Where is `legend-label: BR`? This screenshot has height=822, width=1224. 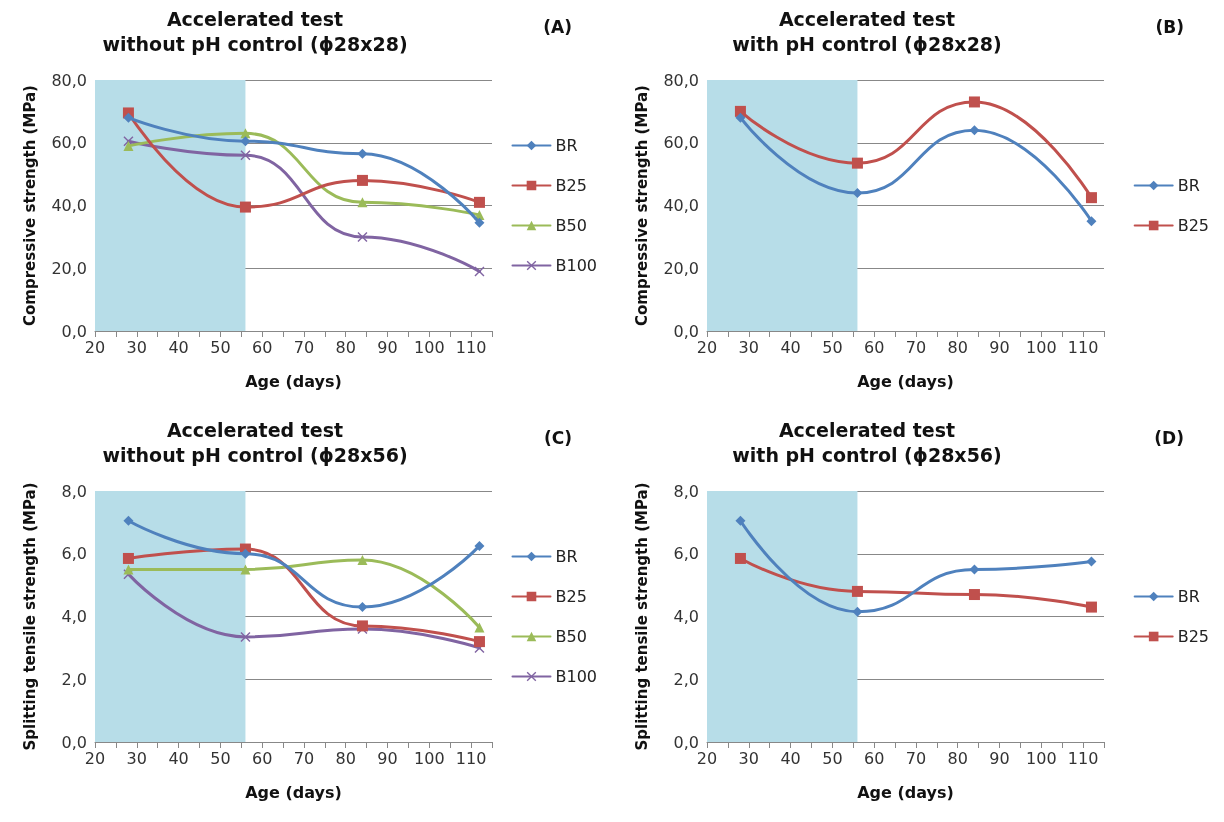
legend-label: BR is located at coordinates (566, 145).